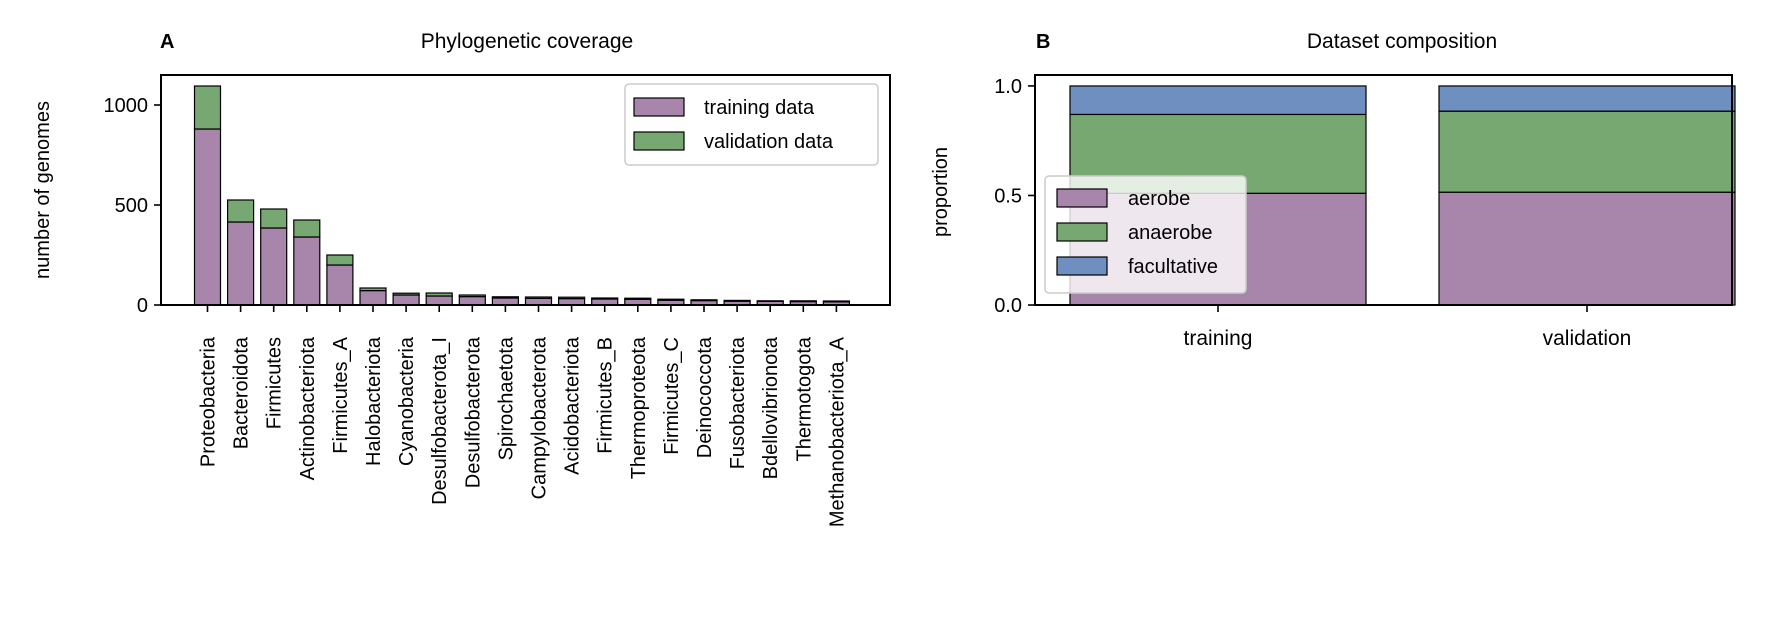  What do you see at coordinates (1402, 41) in the screenshot?
I see `panel-b-title: Dataset composition` at bounding box center [1402, 41].